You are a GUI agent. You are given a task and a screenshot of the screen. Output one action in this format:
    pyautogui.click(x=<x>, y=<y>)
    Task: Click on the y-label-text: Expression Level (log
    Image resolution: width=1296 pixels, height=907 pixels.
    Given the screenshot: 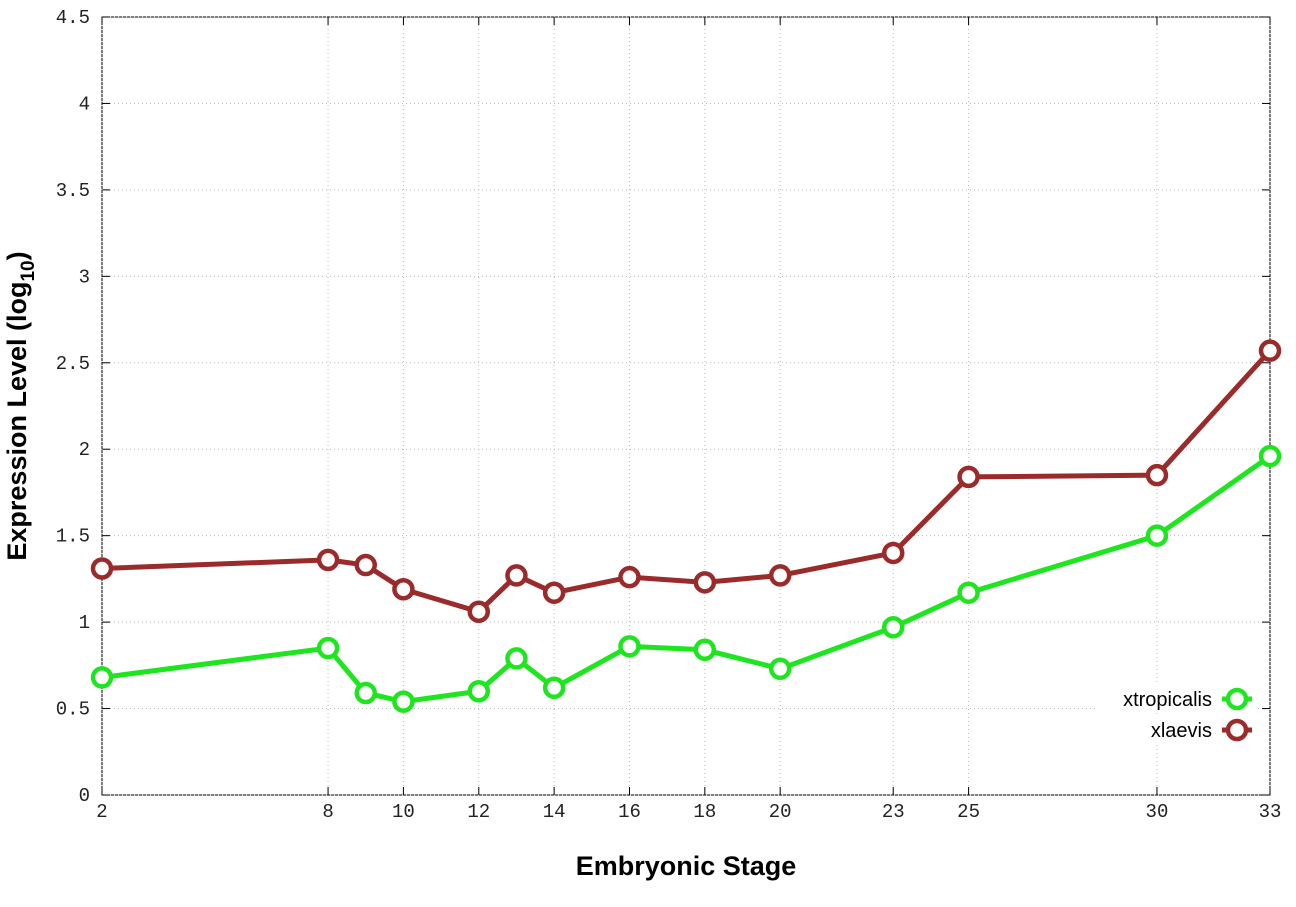 What is the action you would take?
    pyautogui.click(x=17, y=421)
    